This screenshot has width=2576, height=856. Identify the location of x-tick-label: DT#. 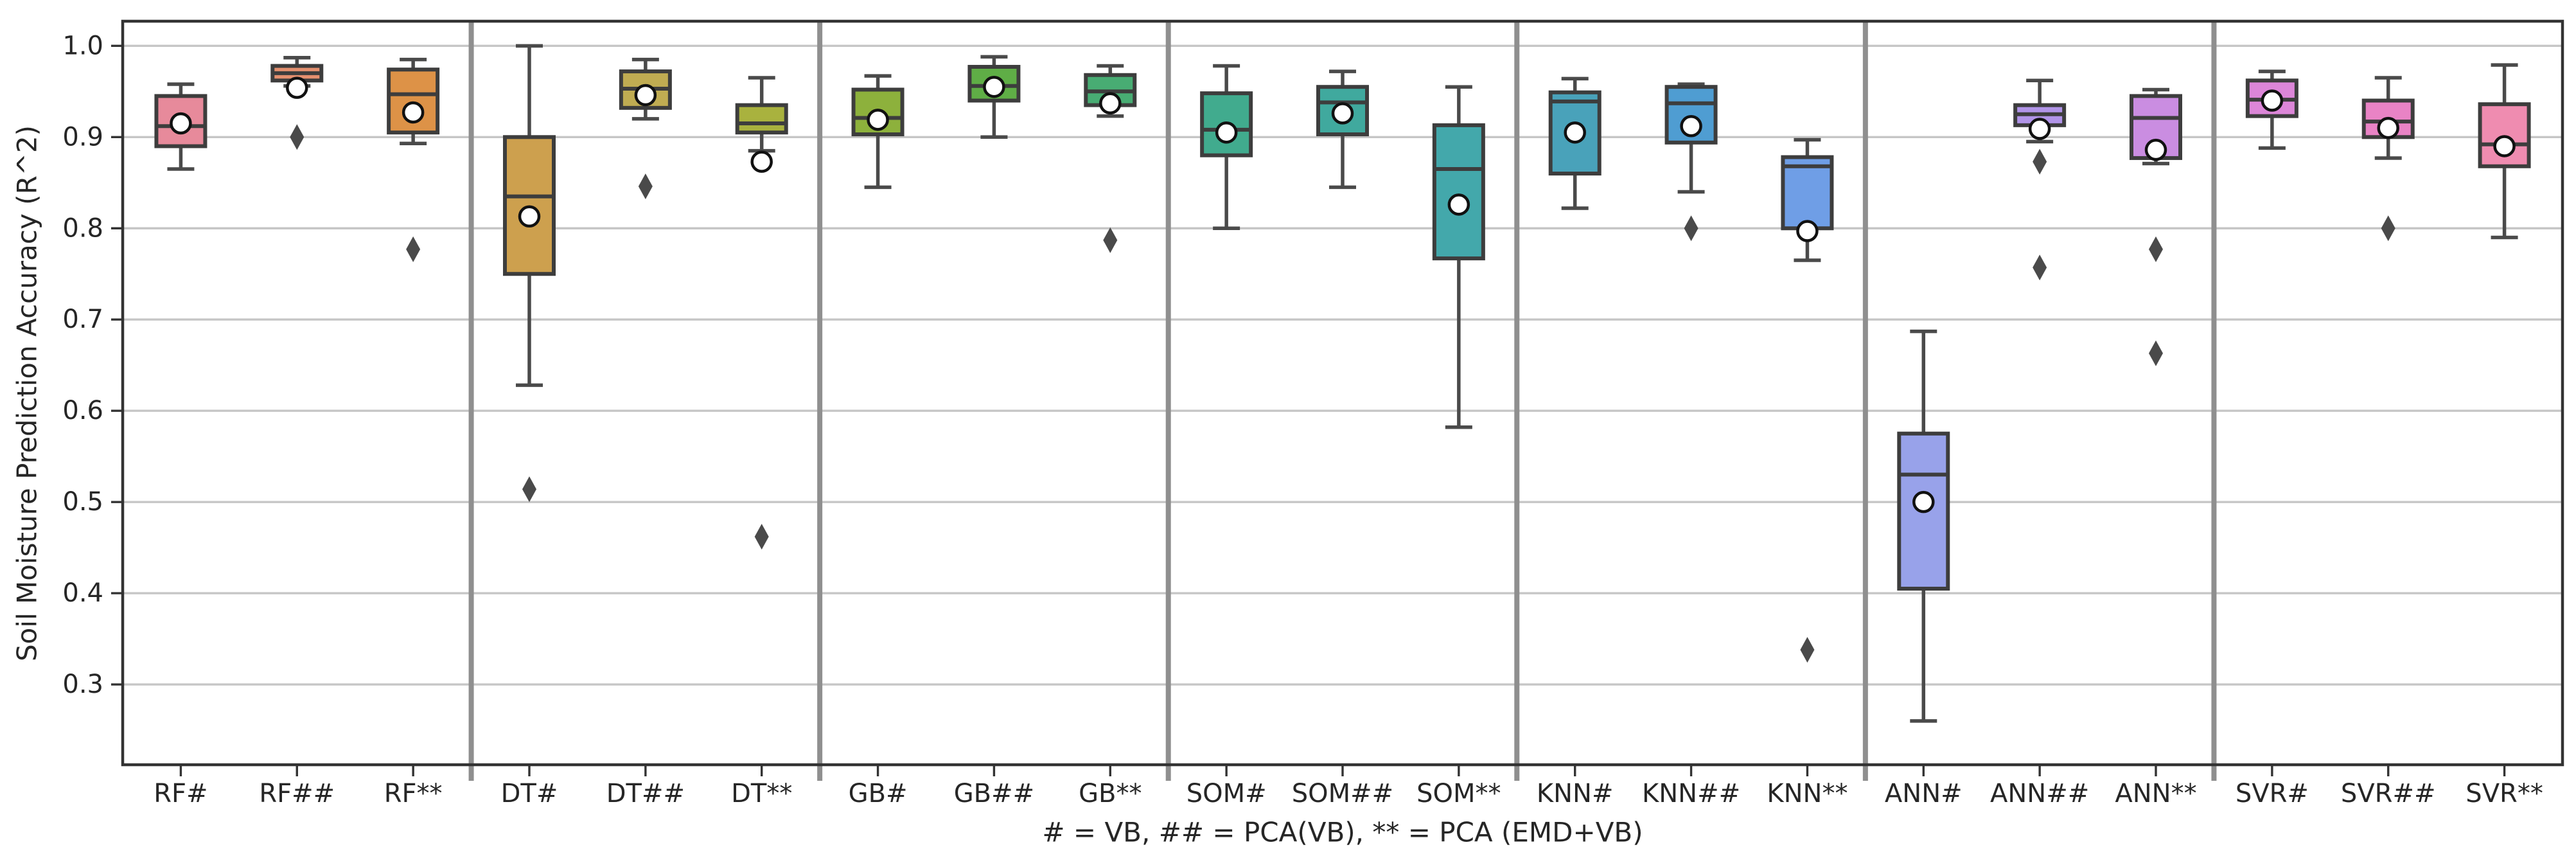
(529, 793).